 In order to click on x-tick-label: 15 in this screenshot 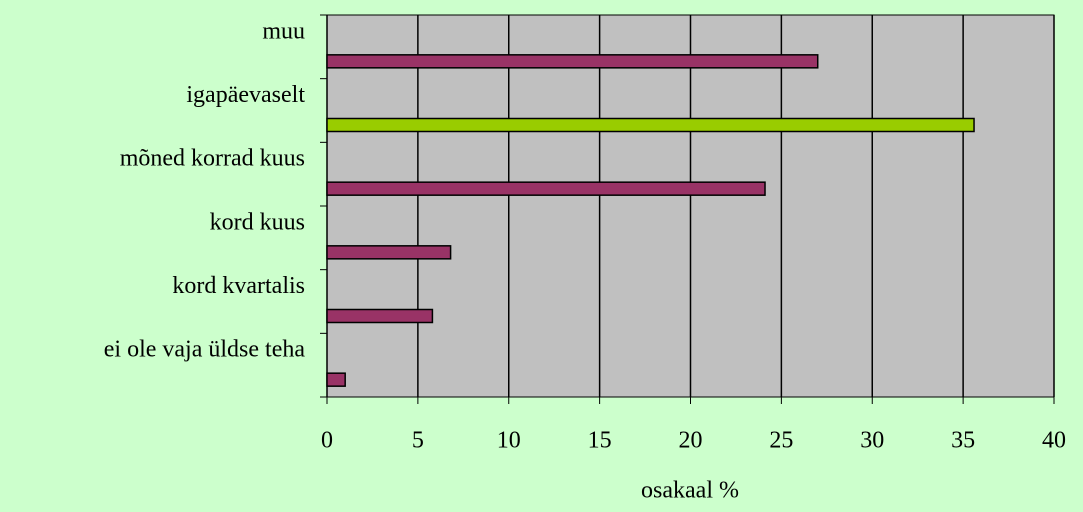, I will do `click(600, 441)`.